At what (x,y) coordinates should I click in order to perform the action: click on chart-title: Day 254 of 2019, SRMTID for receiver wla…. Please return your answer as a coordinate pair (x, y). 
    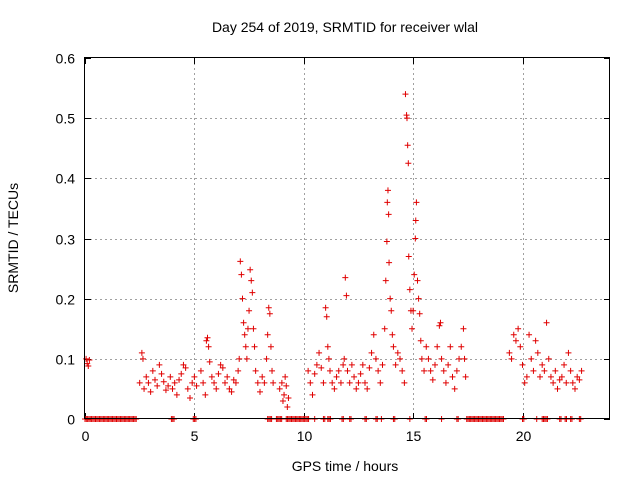
    Looking at the image, I should click on (345, 27).